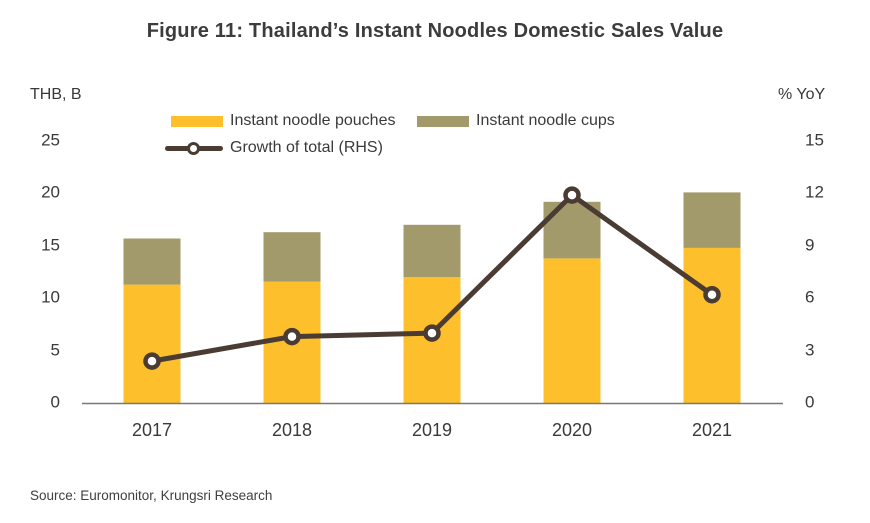  Describe the element at coordinates (313, 120) in the screenshot. I see `legend-label-pouches: Instant noodle pouches` at that location.